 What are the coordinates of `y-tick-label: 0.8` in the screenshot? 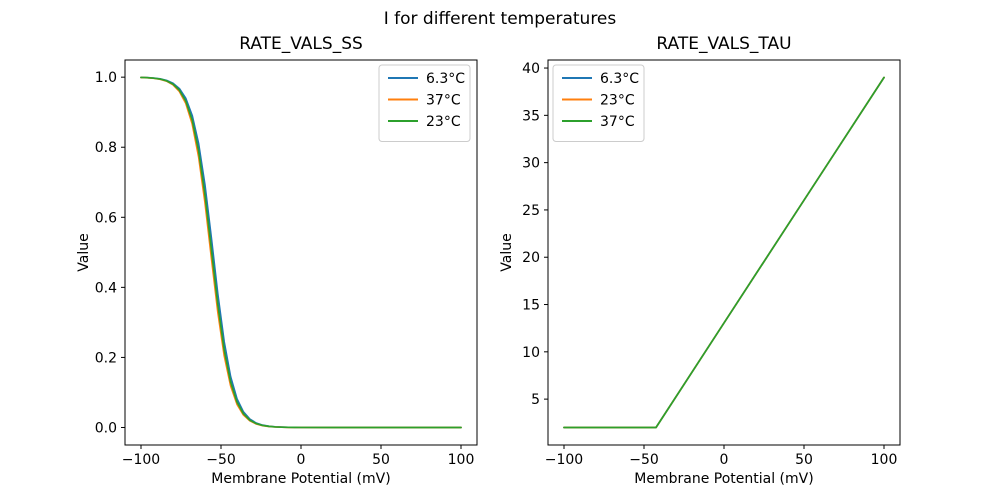 It's located at (106, 148).